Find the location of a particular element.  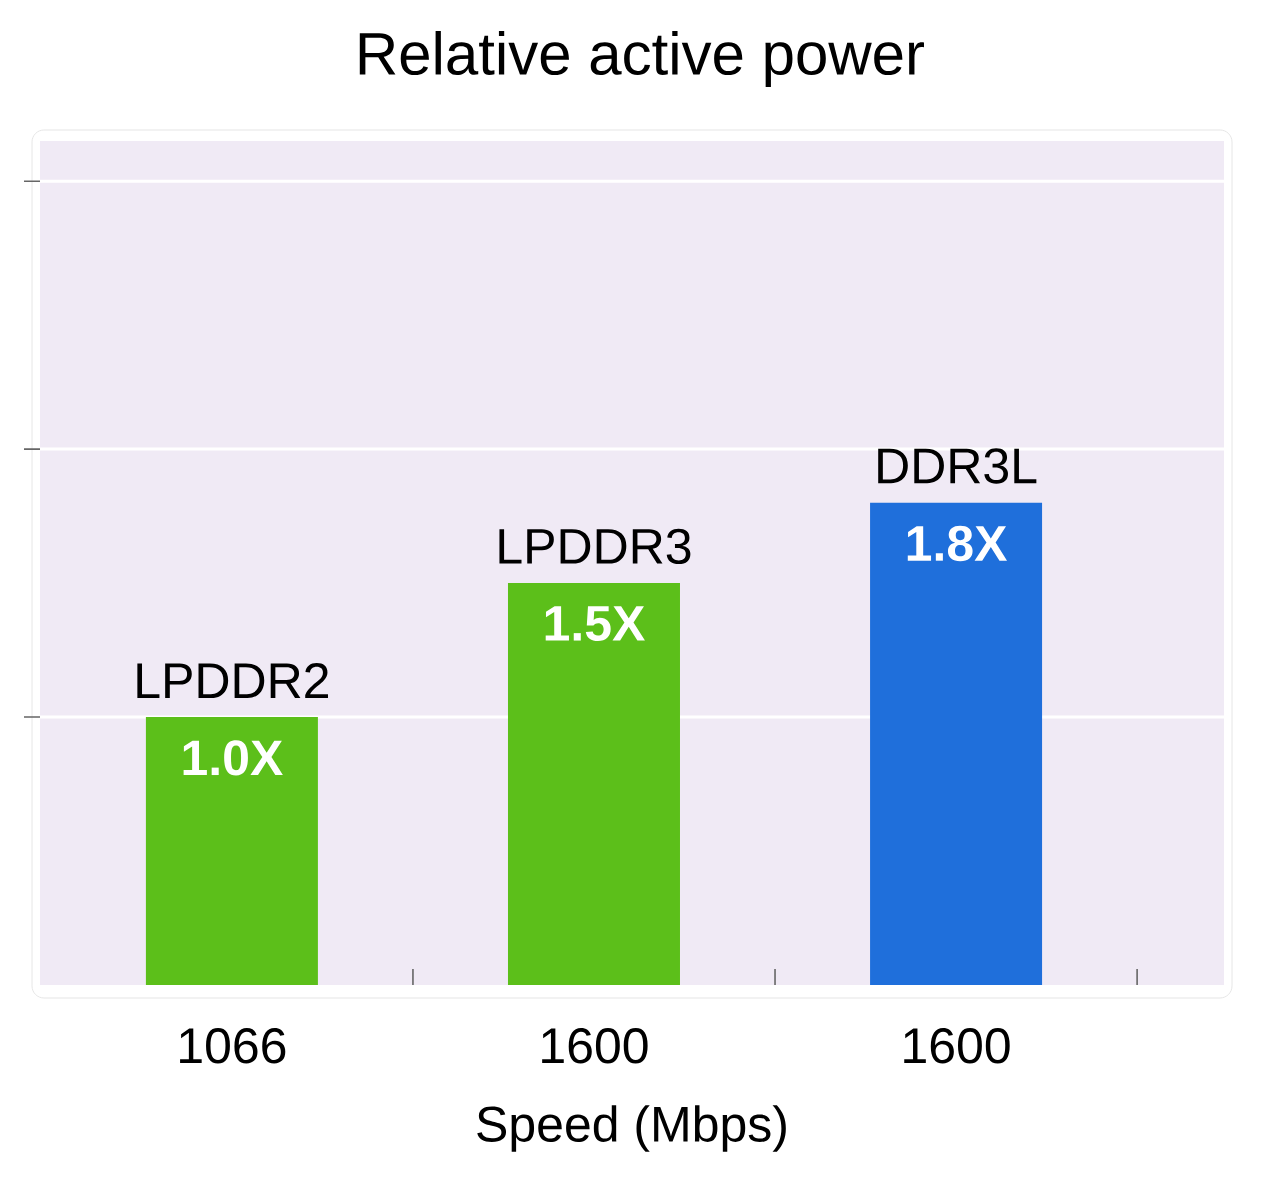

data-label: 1.8X is located at coordinates (957, 543).